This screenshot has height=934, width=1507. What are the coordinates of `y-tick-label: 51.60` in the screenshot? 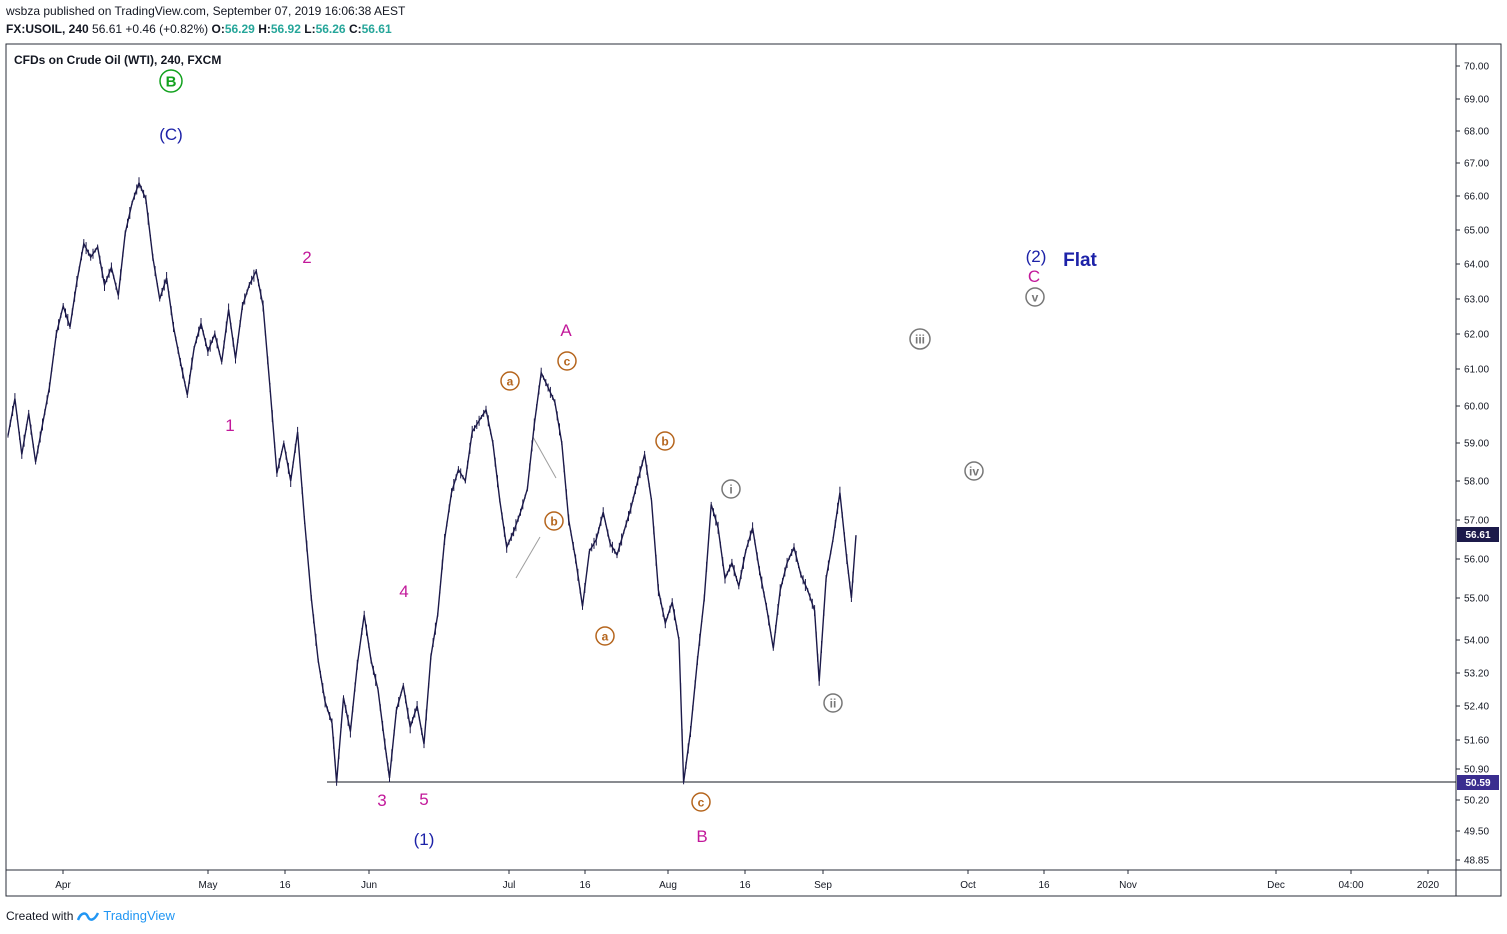 It's located at (1476, 741).